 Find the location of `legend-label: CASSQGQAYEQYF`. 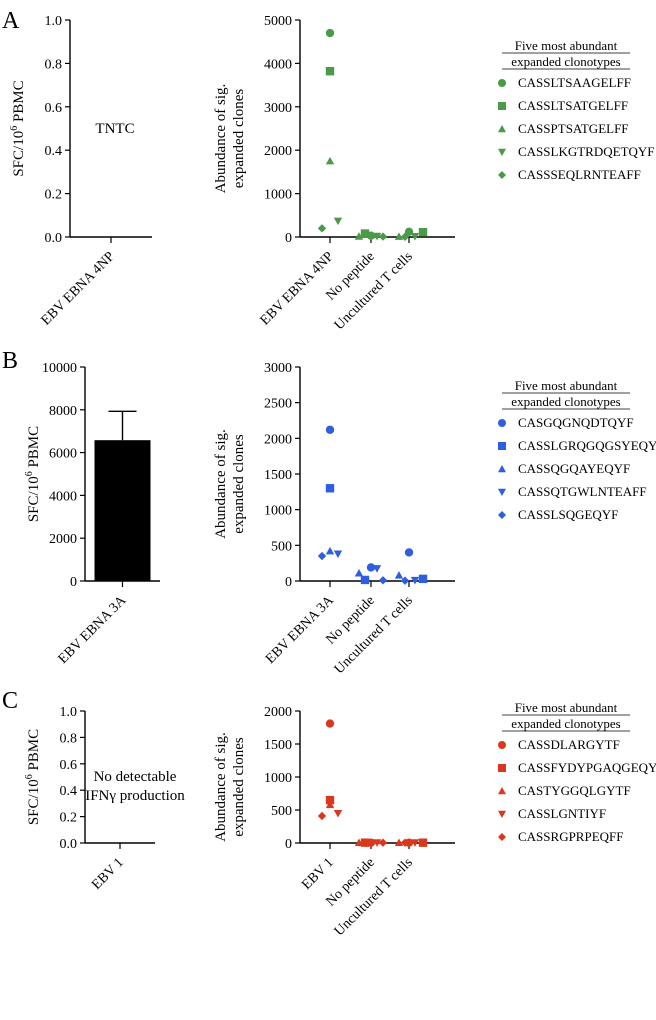

legend-label: CASSQGQAYEQYF is located at coordinates (574, 468).